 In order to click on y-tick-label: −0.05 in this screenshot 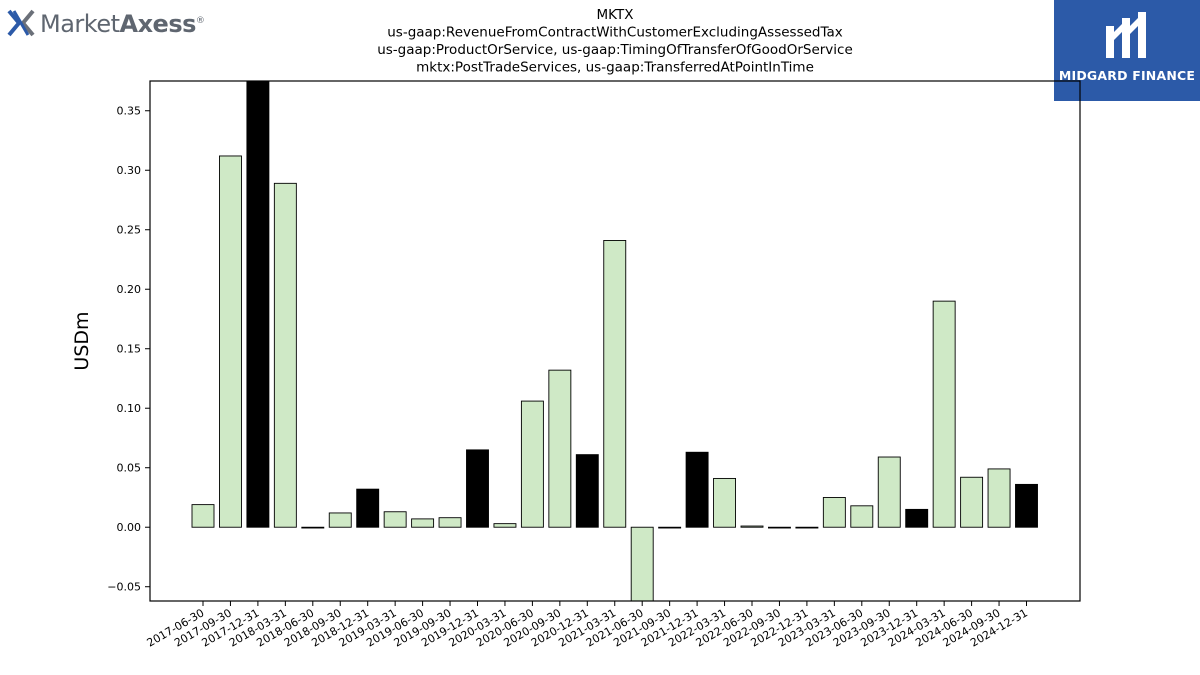, I will do `click(124, 587)`.